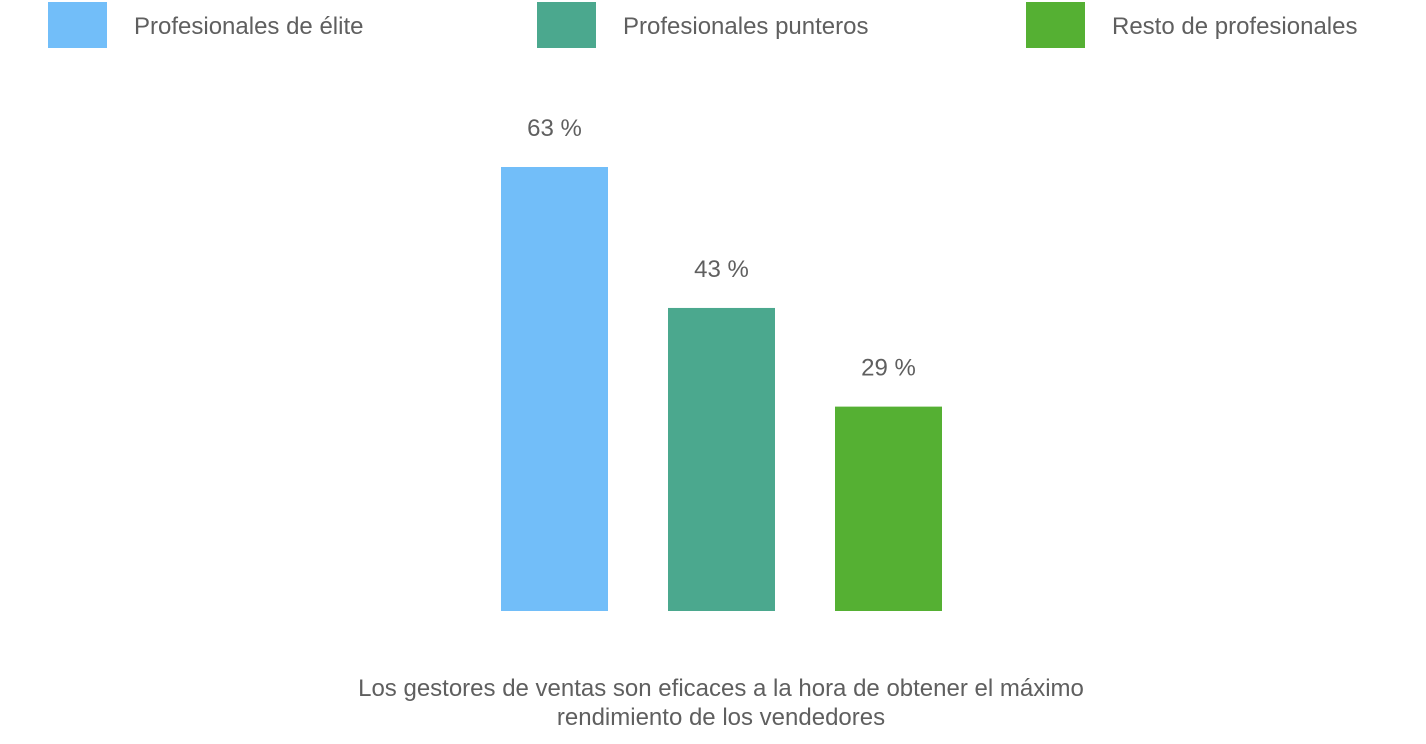 This screenshot has height=744, width=1426. I want to click on legend-label-resto-de-profesionales: Resto de profesionales, so click(1234, 26).